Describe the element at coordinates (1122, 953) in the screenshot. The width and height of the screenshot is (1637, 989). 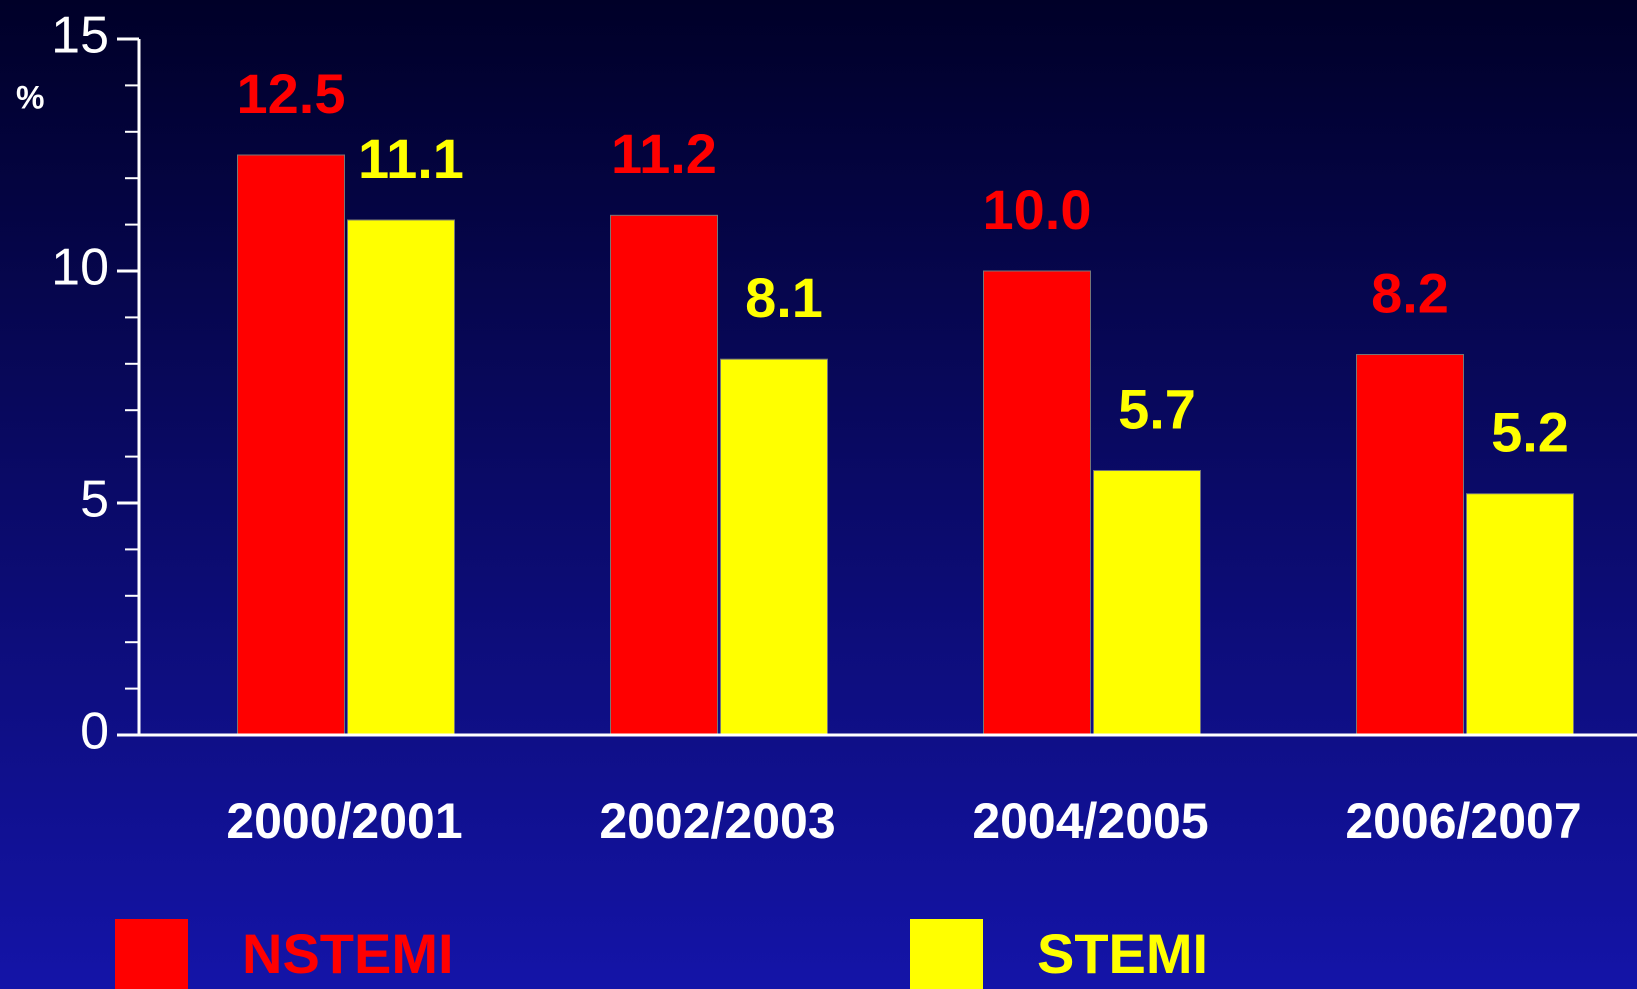
I see `legend-label: STEMI` at that location.